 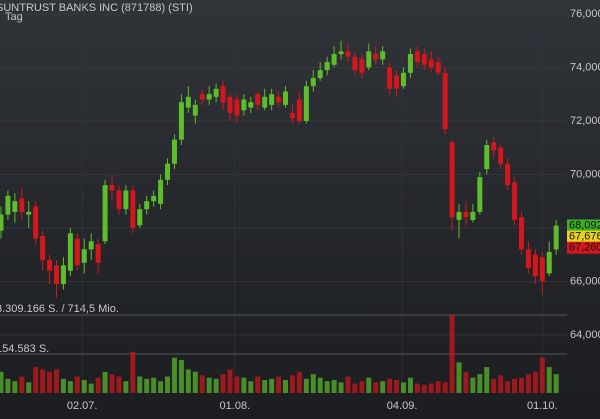 I want to click on y-tick-label: 66,000, so click(x=585, y=281).